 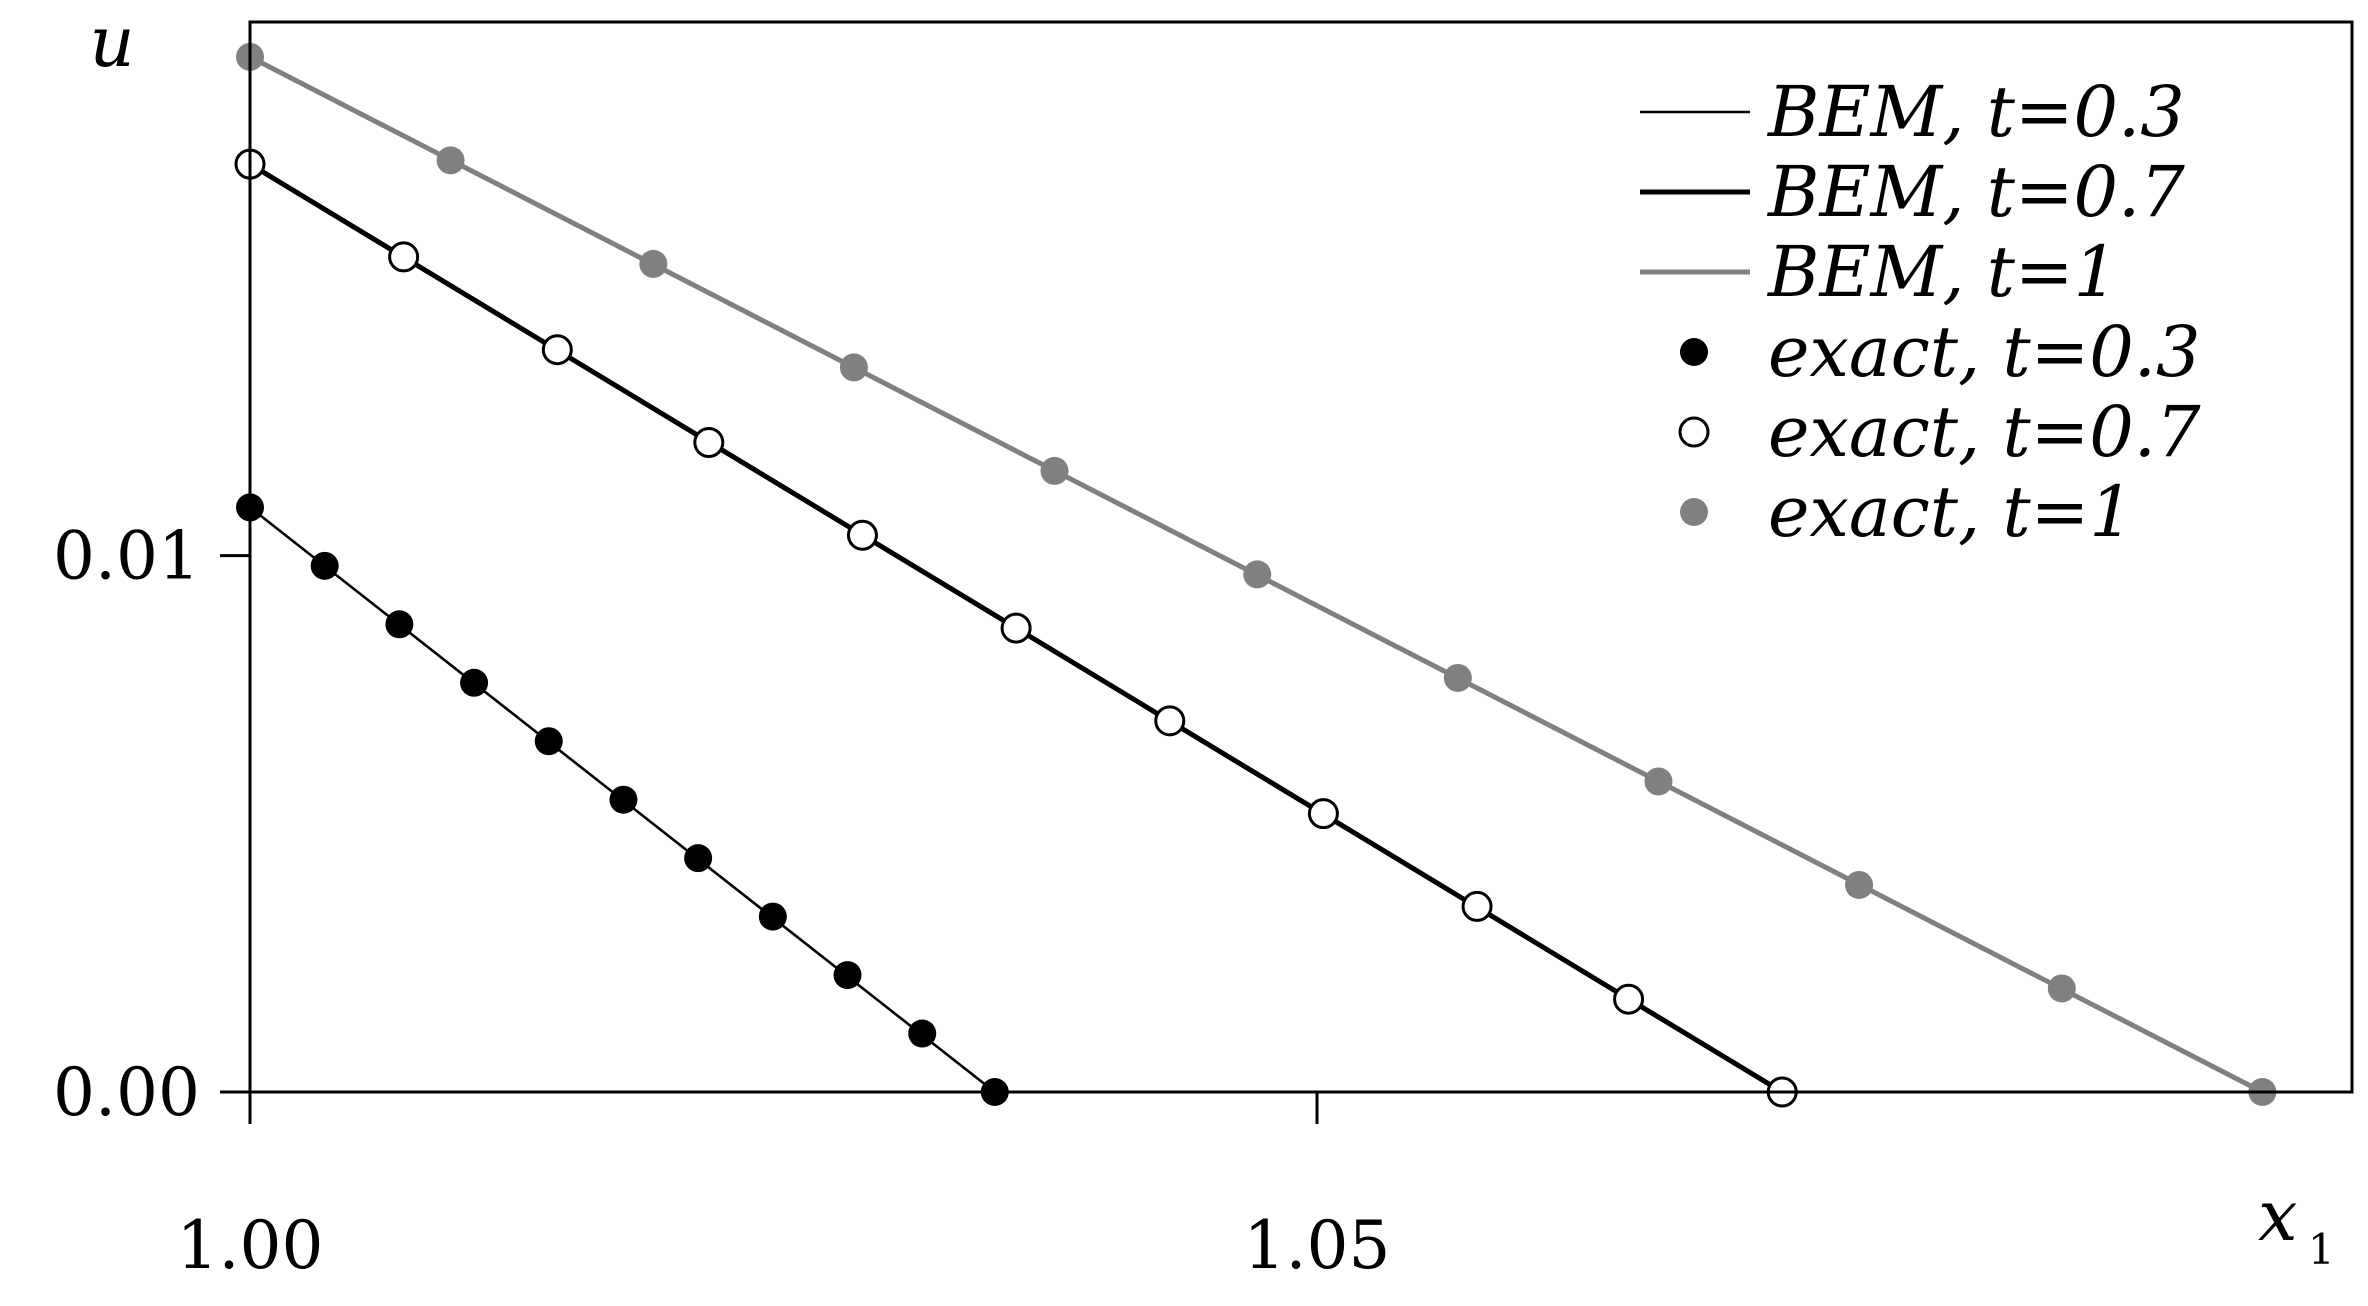 I want to click on legend-entry: exact, t=1, so click(x=1907, y=512).